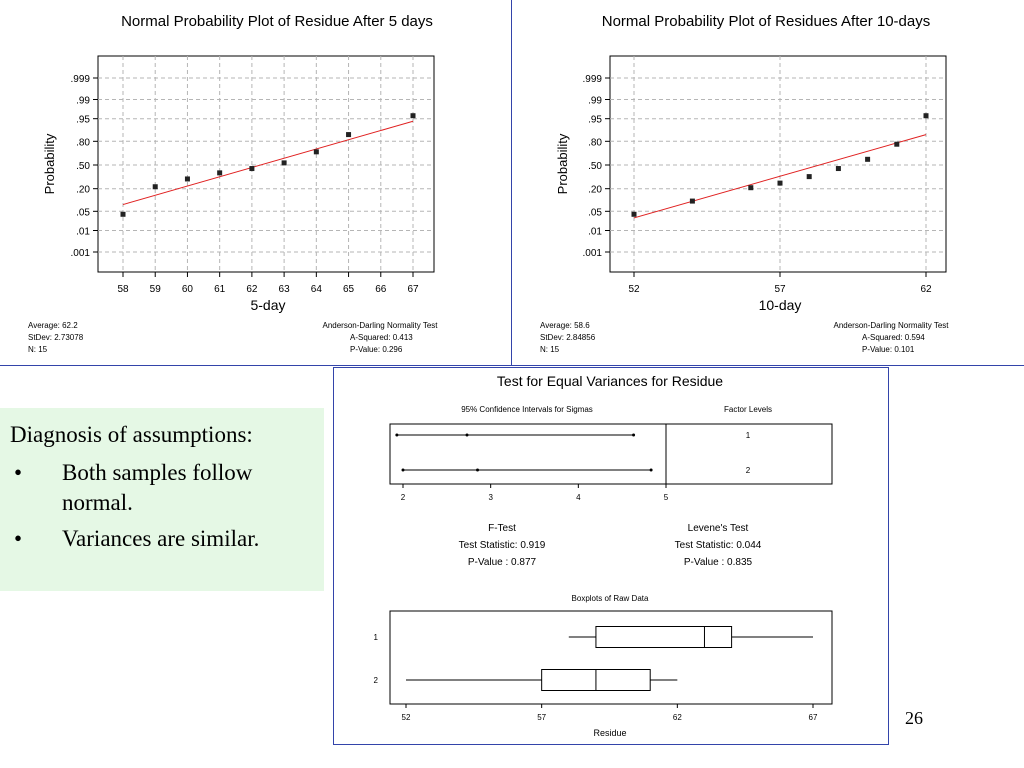 The width and height of the screenshot is (1024, 768). I want to click on f-test-statistic: Test Statistic: 0.919, so click(502, 545).